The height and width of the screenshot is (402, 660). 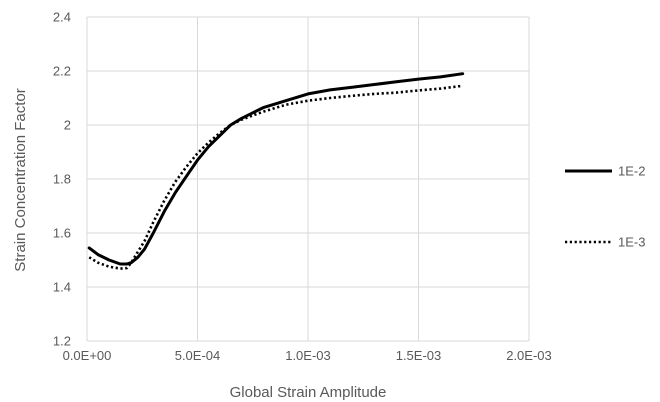 What do you see at coordinates (62, 341) in the screenshot?
I see `y-tick-label: 1.2` at bounding box center [62, 341].